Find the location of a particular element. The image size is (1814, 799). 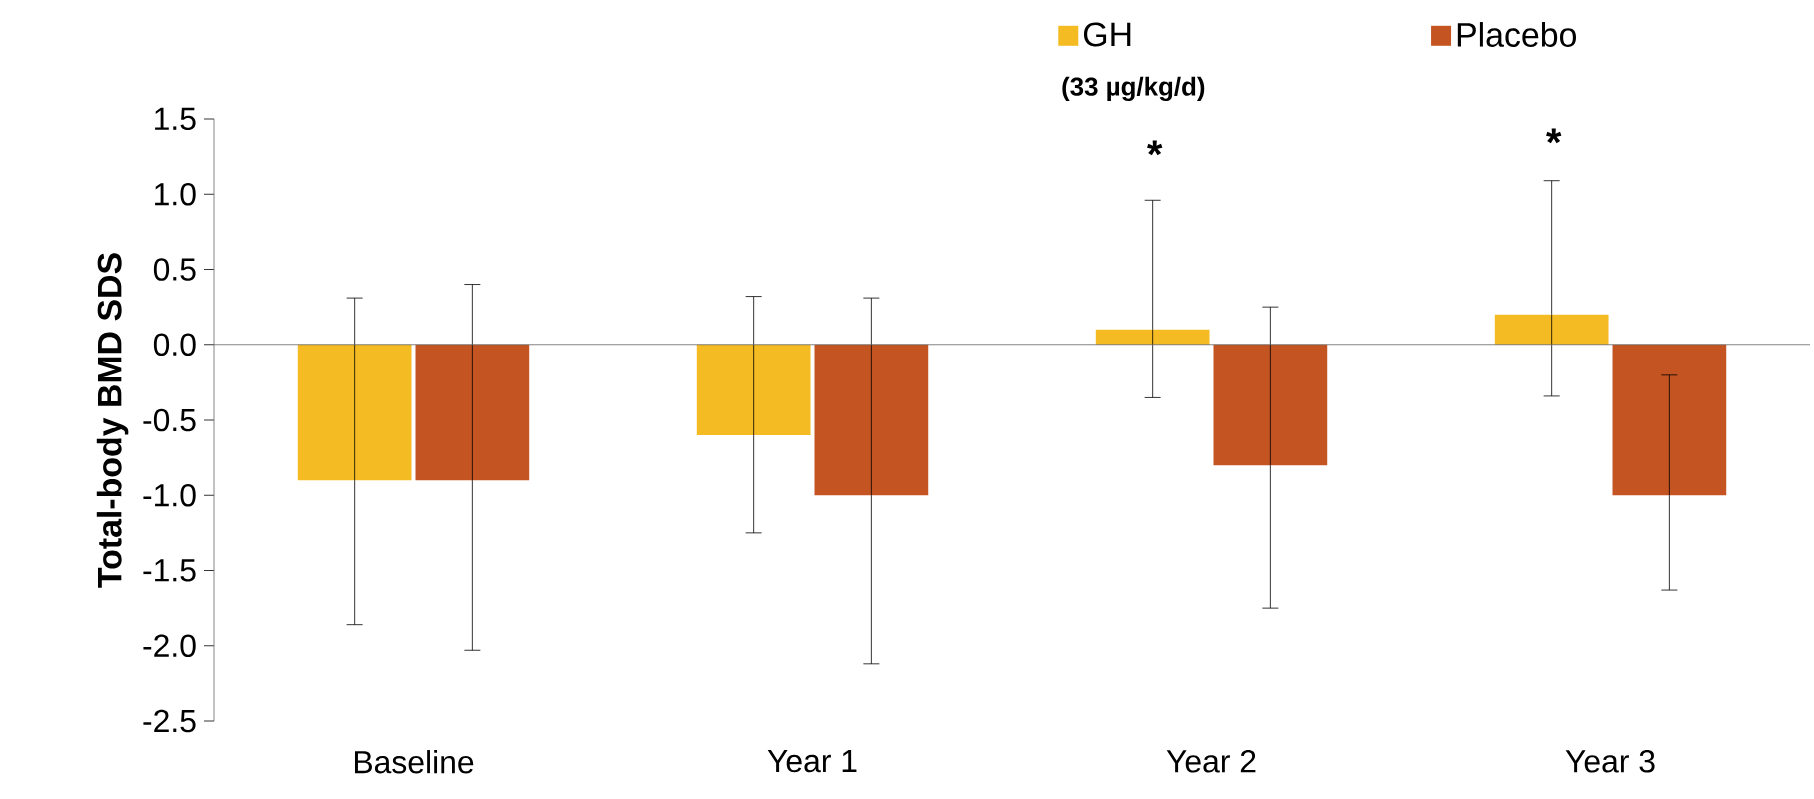

y-axis-title: Total-body BMD SDS is located at coordinates (112, 420).